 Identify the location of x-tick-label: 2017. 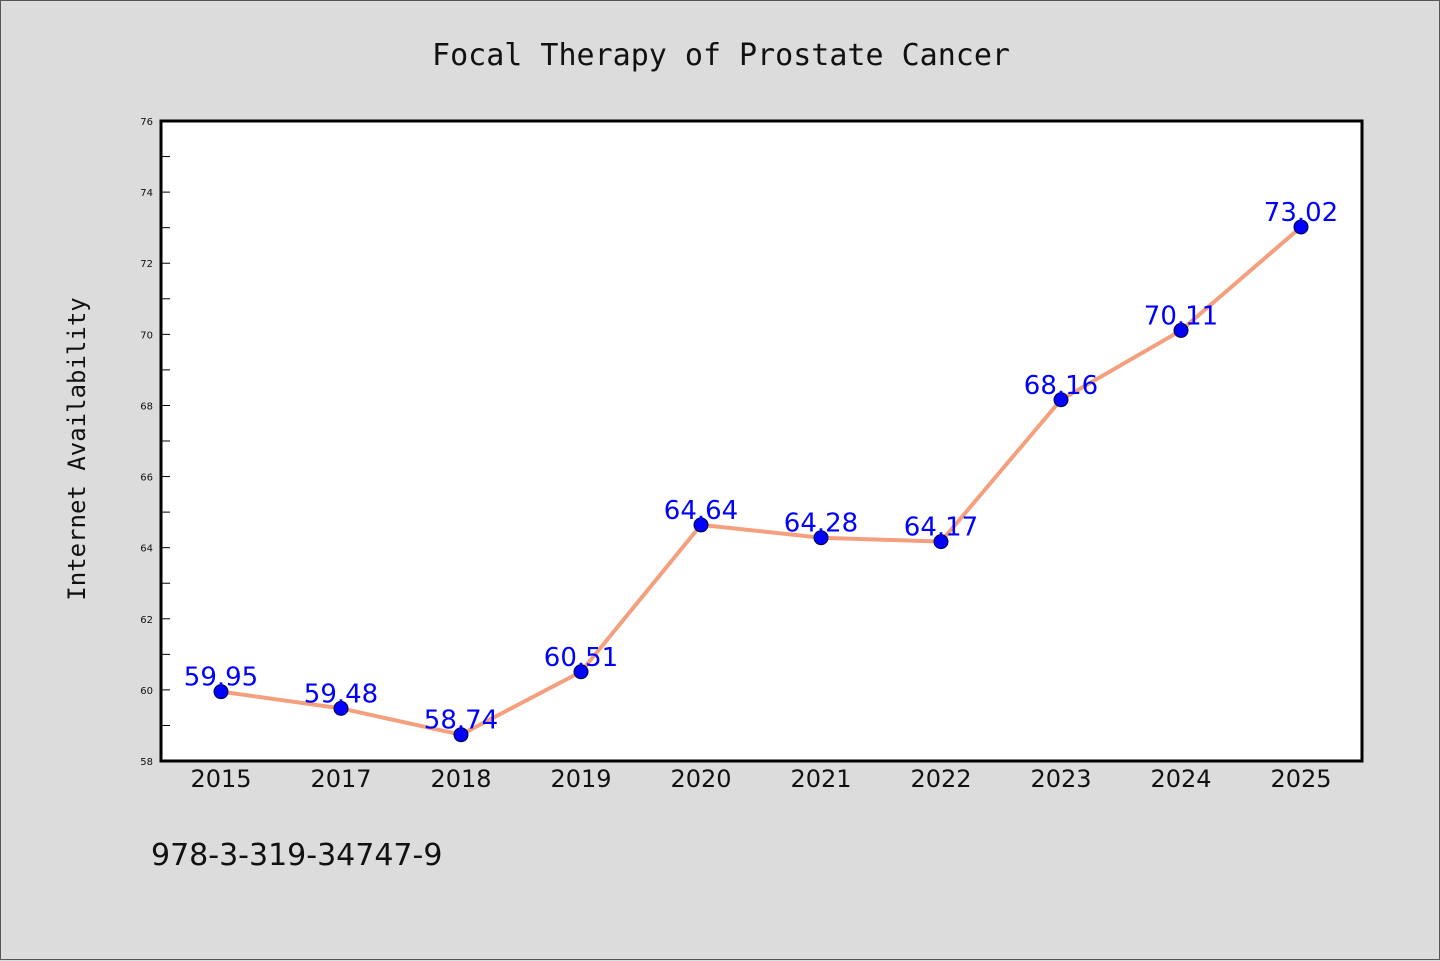
(340, 779).